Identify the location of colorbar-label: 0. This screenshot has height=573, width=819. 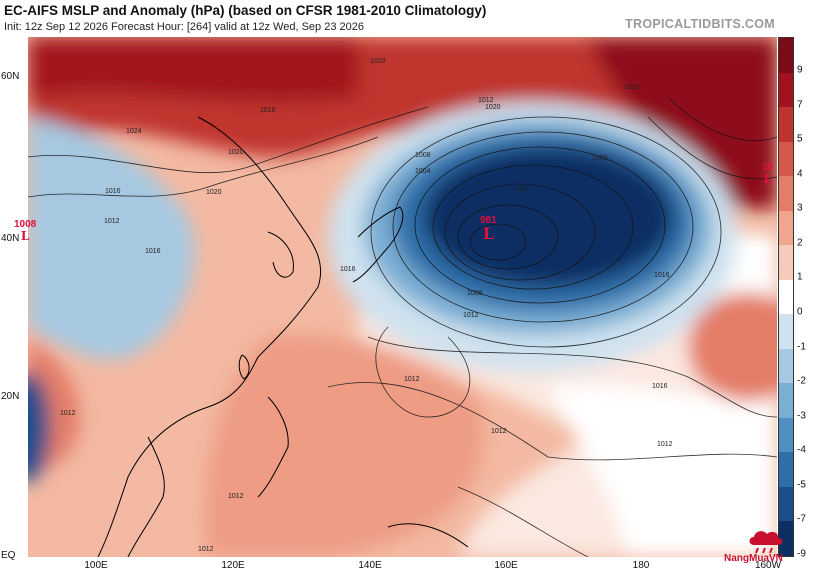
(800, 312).